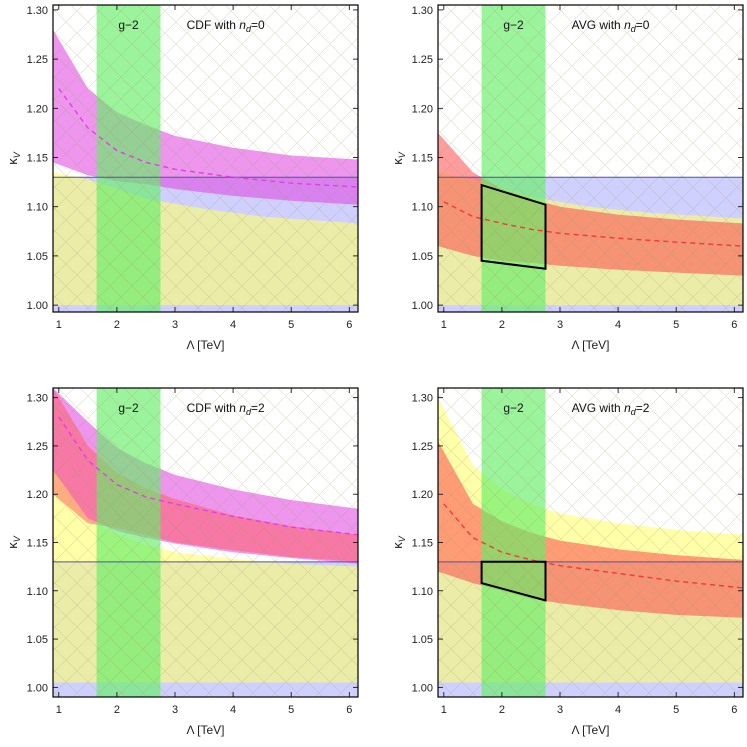  What do you see at coordinates (611, 409) in the screenshot?
I see `panel-annotation: AVG with nd=2` at bounding box center [611, 409].